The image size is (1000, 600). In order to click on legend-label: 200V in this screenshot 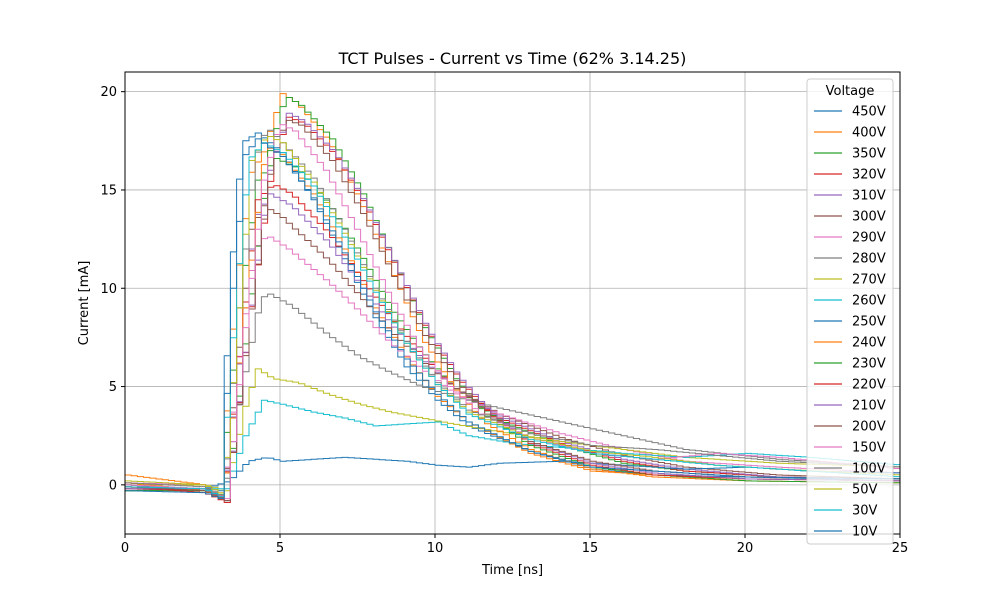, I will do `click(869, 427)`.